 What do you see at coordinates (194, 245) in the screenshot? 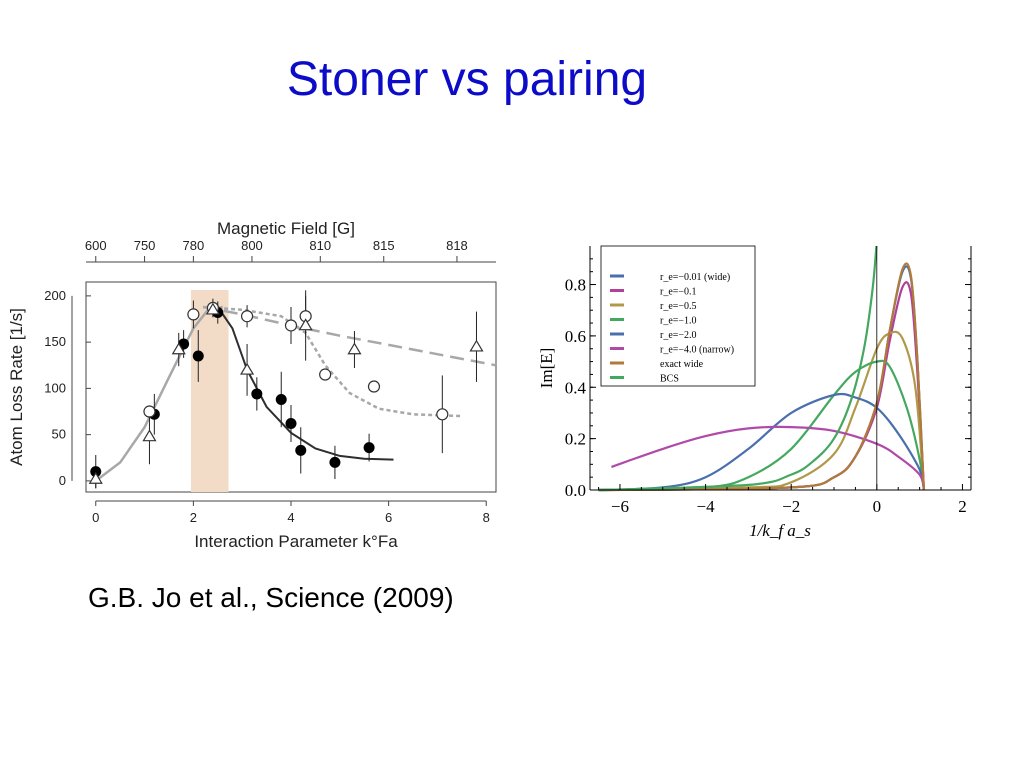
I see `left-top-tick-label: 780` at bounding box center [194, 245].